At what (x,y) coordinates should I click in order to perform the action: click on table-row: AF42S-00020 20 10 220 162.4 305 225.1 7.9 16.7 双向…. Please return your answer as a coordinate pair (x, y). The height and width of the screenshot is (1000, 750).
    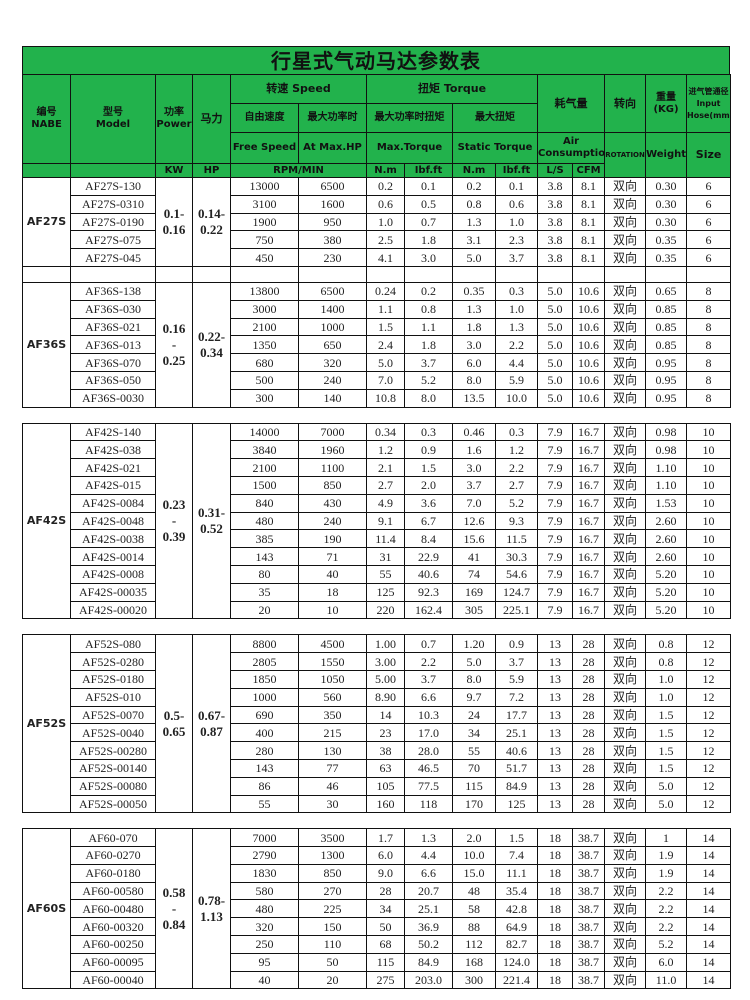
    Looking at the image, I should click on (377, 610).